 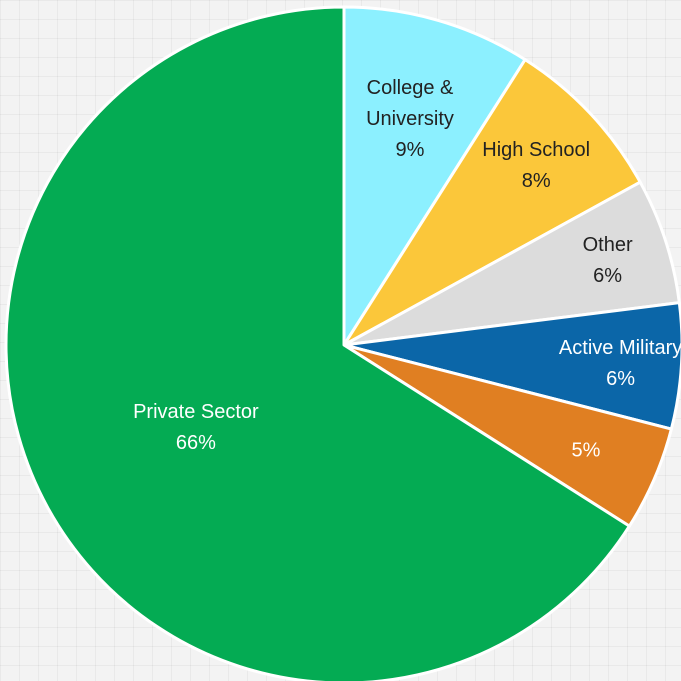 What do you see at coordinates (608, 260) in the screenshot?
I see `pie-label-other: Other 6%` at bounding box center [608, 260].